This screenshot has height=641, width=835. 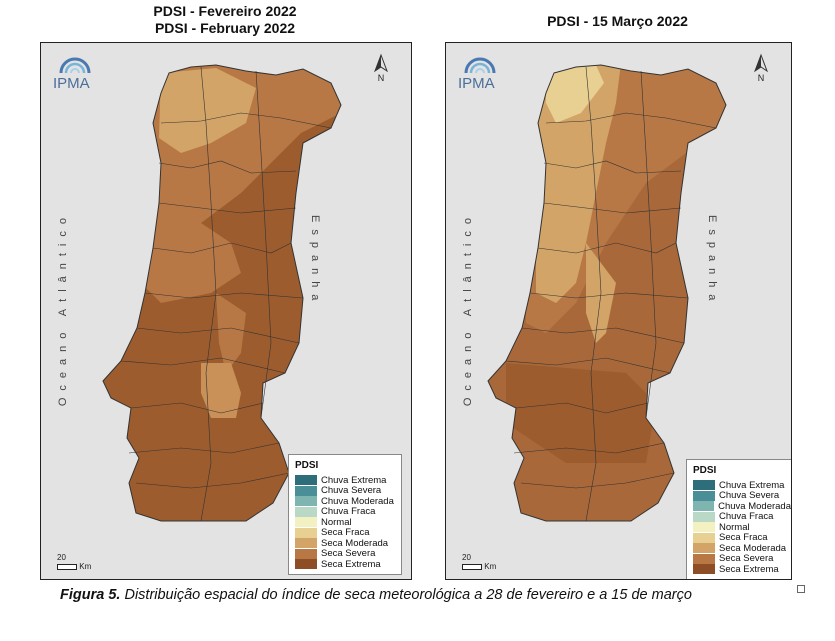 What do you see at coordinates (581, 413) in the screenshot?
I see `zone-seca-extrema` at bounding box center [581, 413].